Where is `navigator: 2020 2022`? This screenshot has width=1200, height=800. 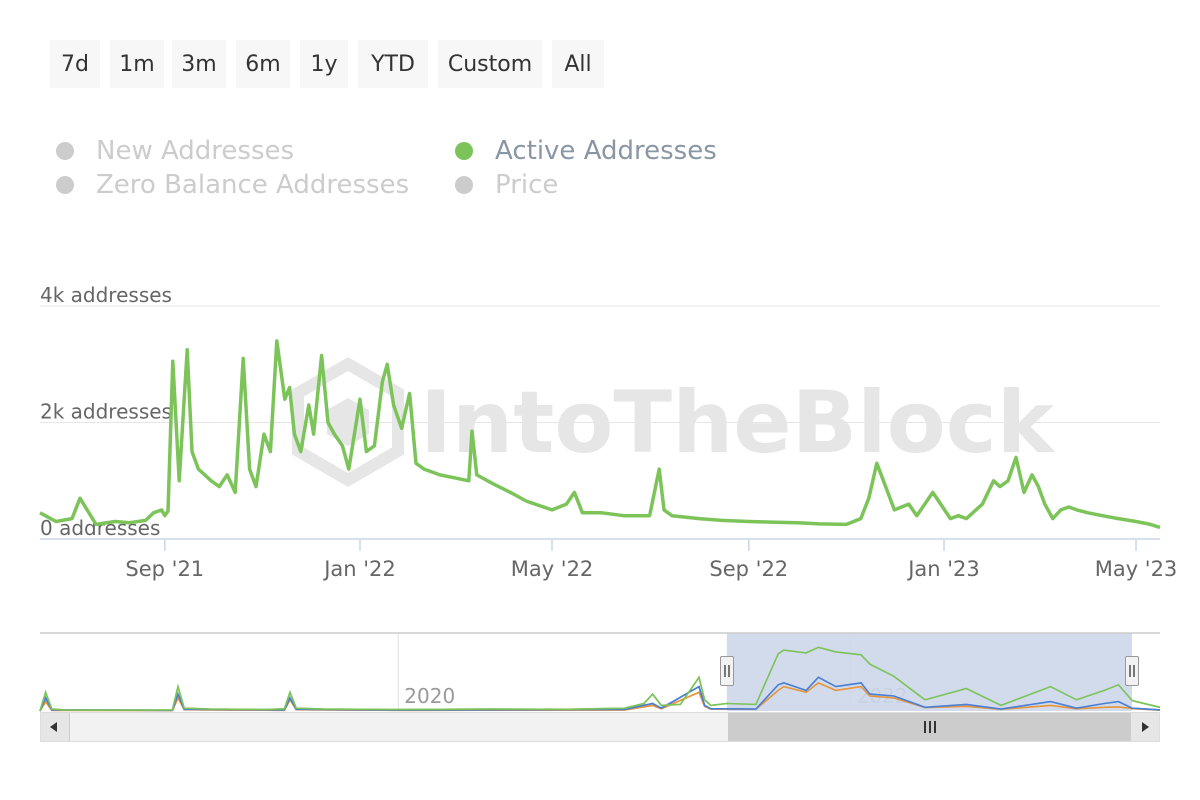 navigator: 2020 2022 is located at coordinates (600, 672).